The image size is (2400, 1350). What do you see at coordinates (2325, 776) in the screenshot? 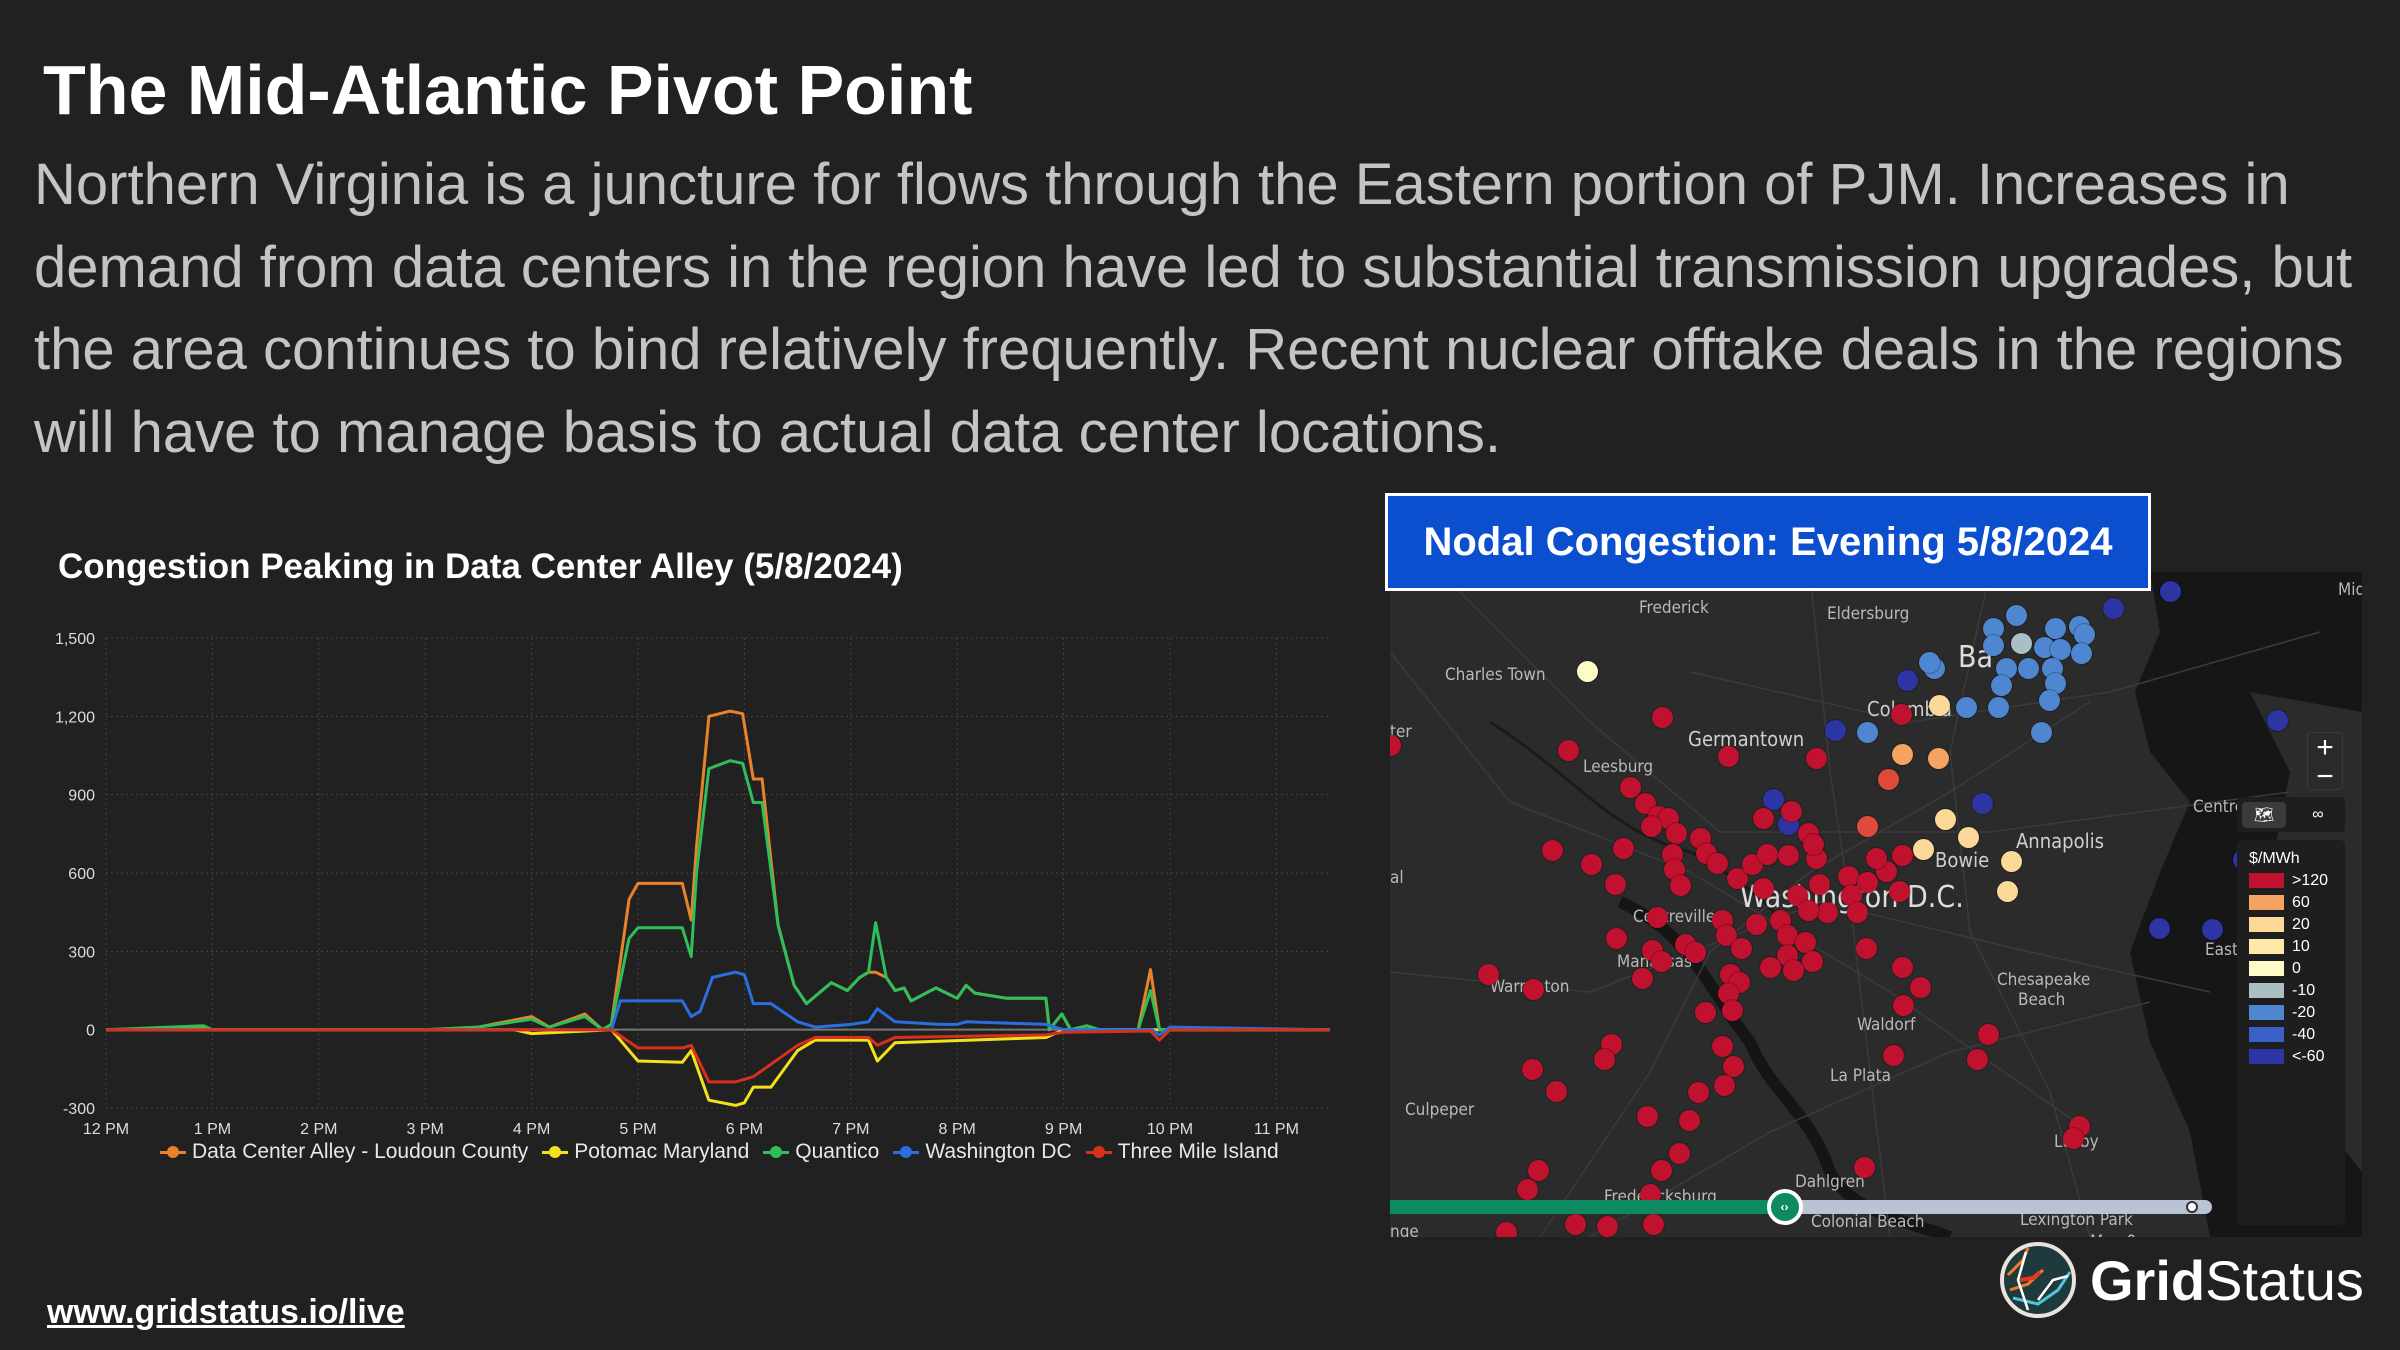
I see `zoom-out-button: −` at bounding box center [2325, 776].